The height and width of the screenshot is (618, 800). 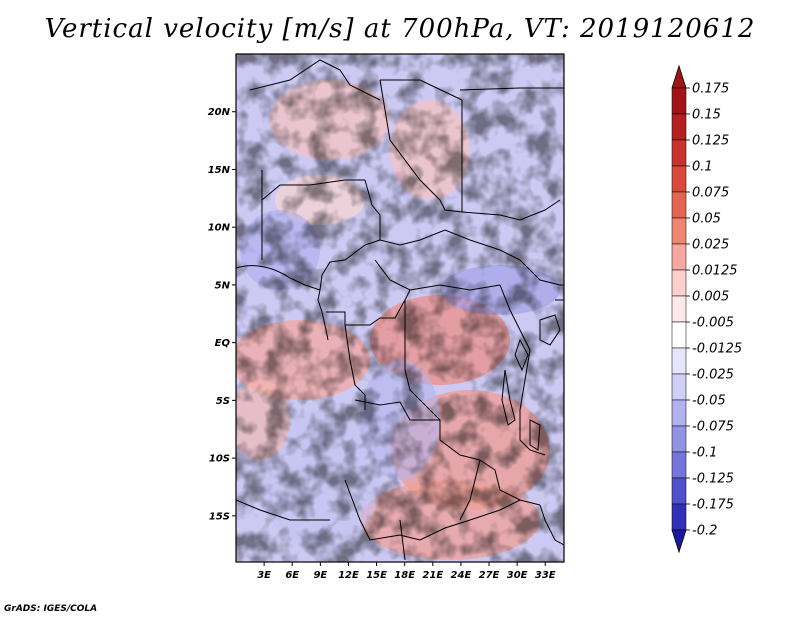 What do you see at coordinates (376, 575) in the screenshot?
I see `lon-tick-label: 15E` at bounding box center [376, 575].